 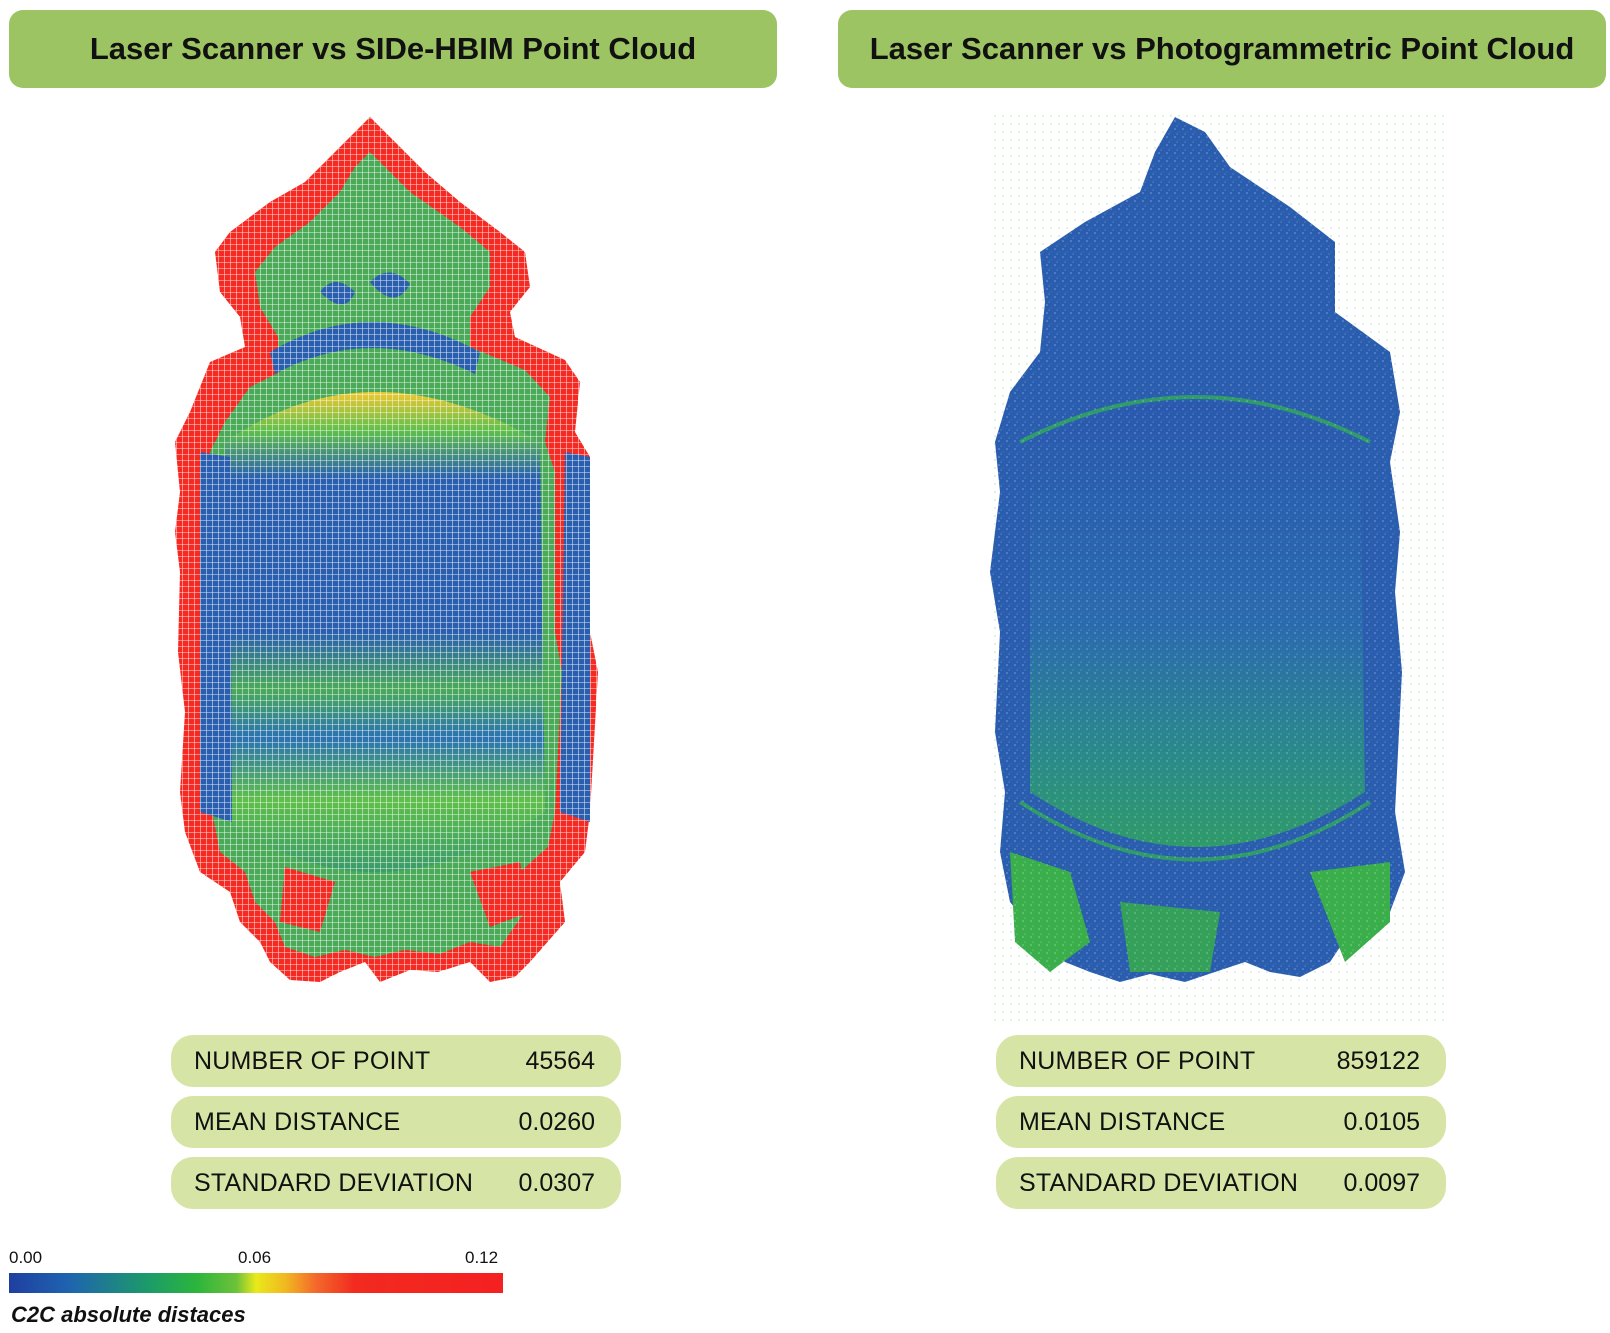 What do you see at coordinates (556, 1121) in the screenshot?
I see `stat-value: 0.0260` at bounding box center [556, 1121].